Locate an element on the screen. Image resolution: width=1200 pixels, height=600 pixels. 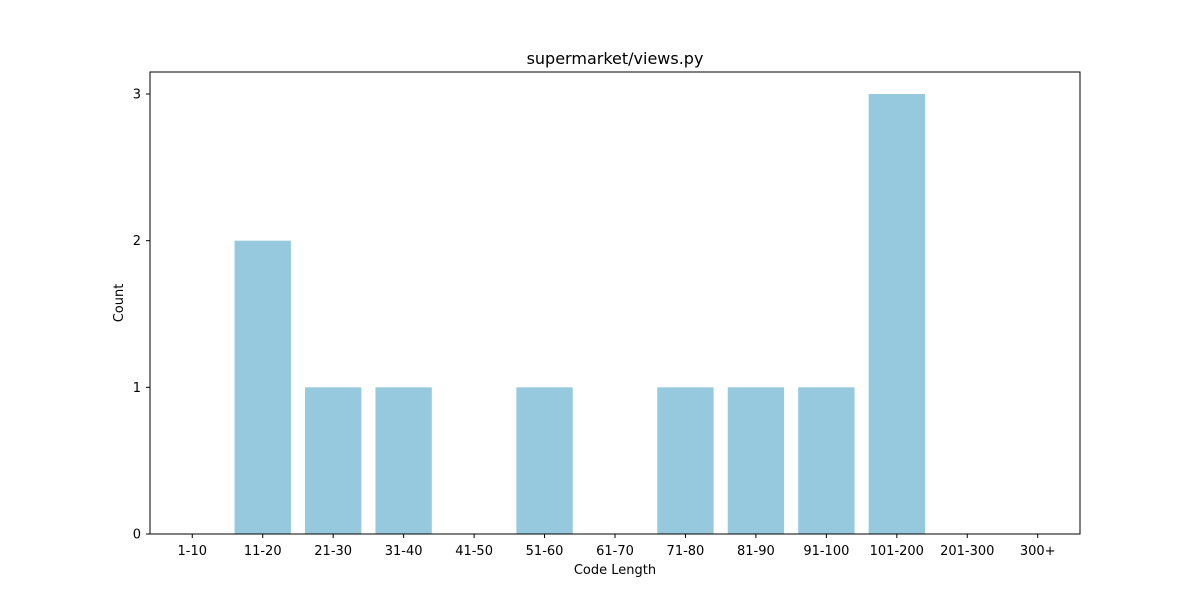
y-tick-label: 0 is located at coordinates (137, 535).